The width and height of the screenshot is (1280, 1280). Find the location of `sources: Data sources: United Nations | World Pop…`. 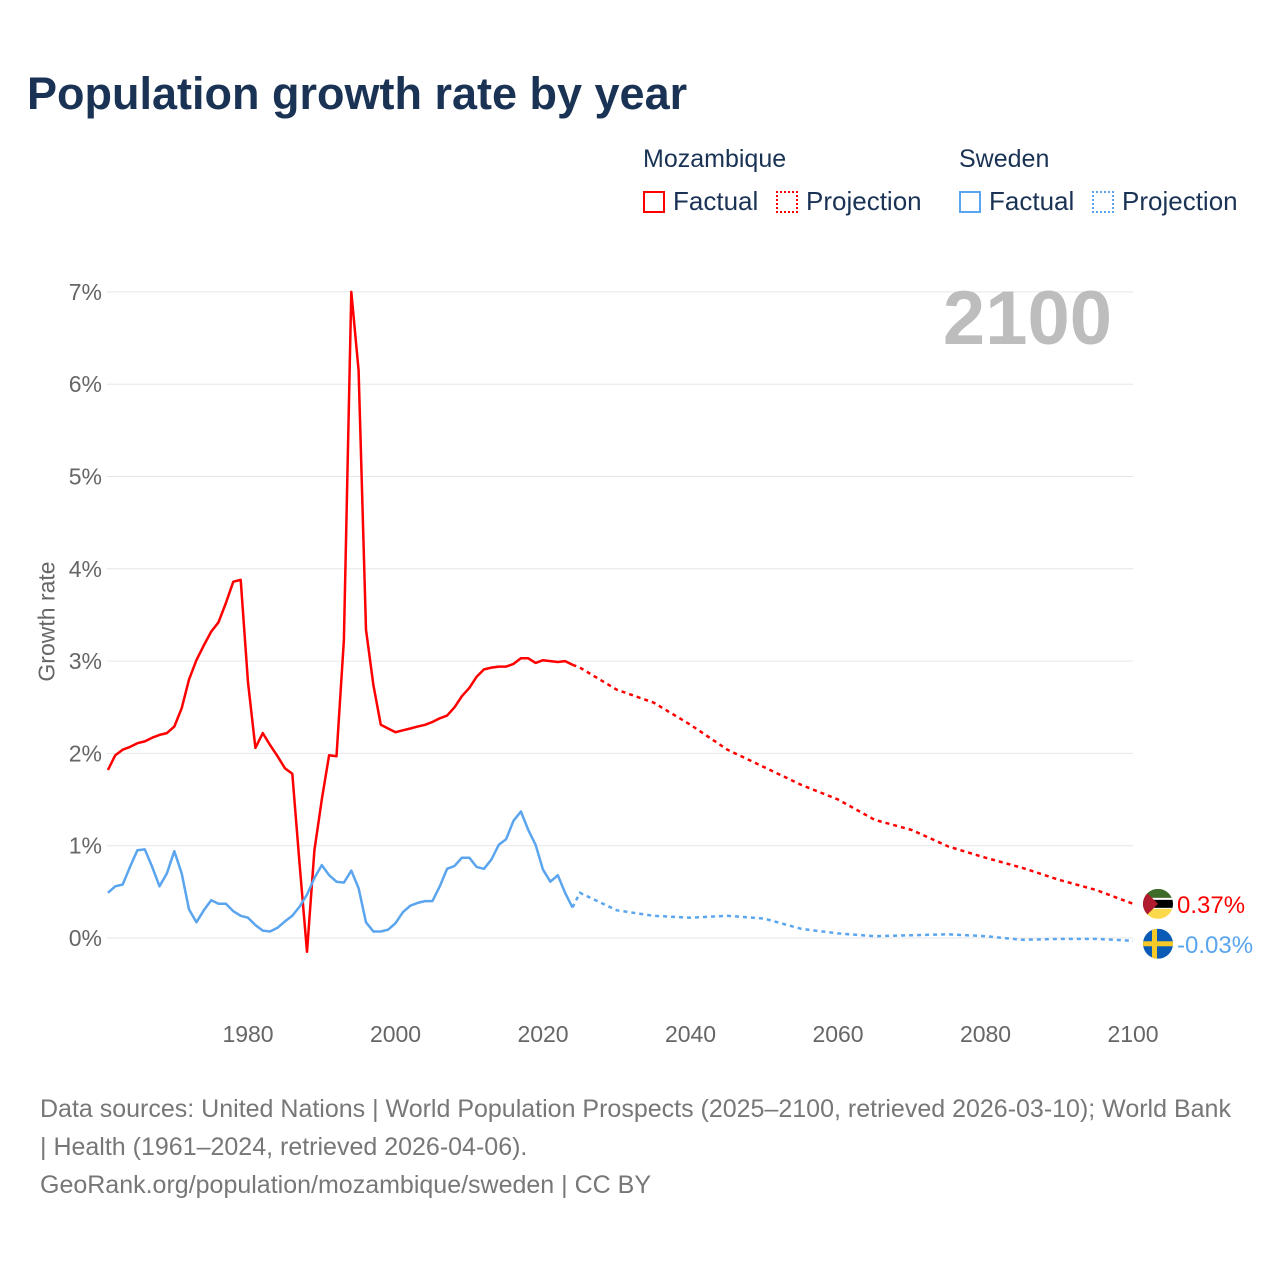

sources: Data sources: United Nations | World Pop… is located at coordinates (640, 1147).